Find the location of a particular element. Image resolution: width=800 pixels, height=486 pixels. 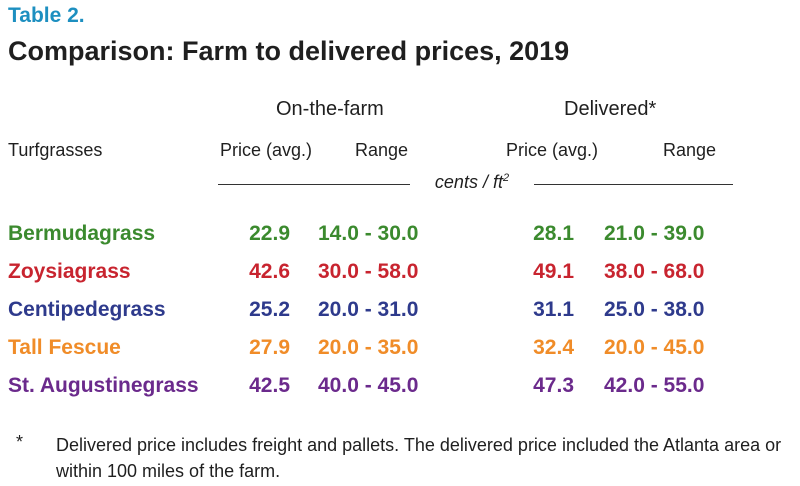

column-header-delivered-range: Range is located at coordinates (690, 150).